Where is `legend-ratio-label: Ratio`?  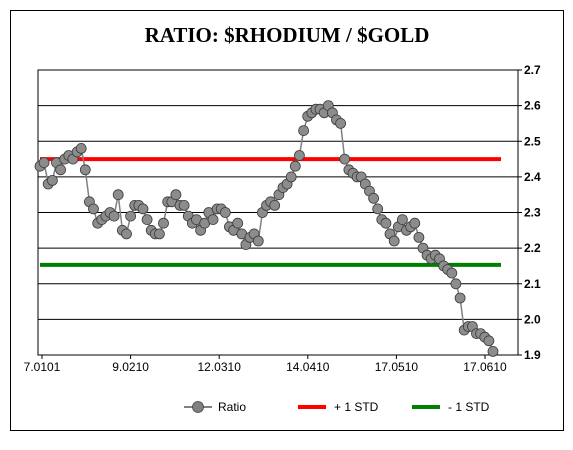 legend-ratio-label: Ratio is located at coordinates (232, 407).